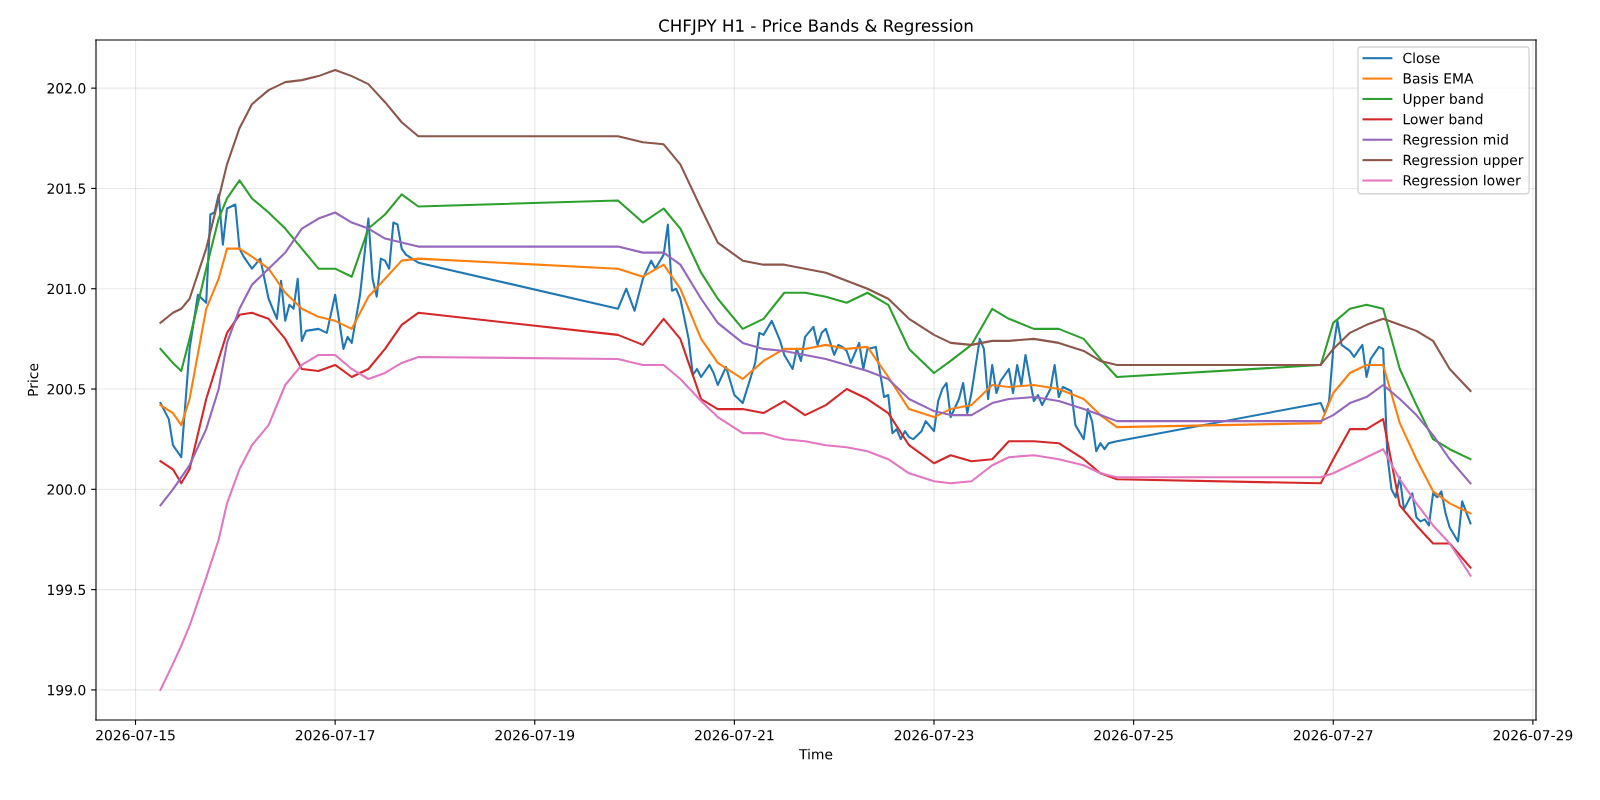 Image resolution: width=1600 pixels, height=800 pixels. What do you see at coordinates (1421, 58) in the screenshot?
I see `legend-label: Close` at bounding box center [1421, 58].